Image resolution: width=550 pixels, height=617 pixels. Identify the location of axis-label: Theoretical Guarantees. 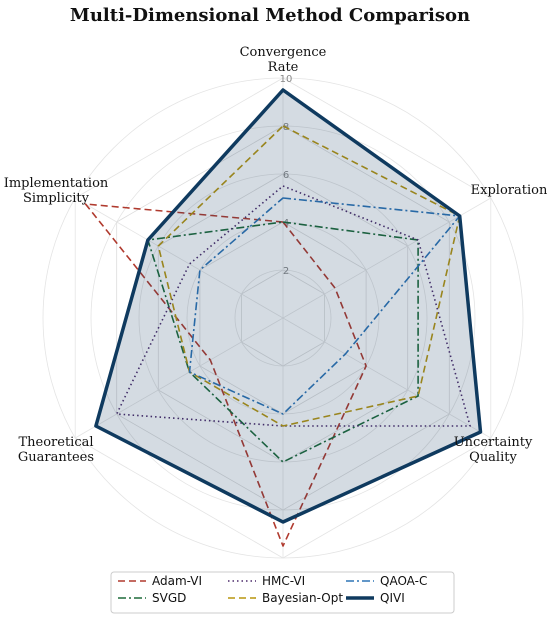
(56, 450).